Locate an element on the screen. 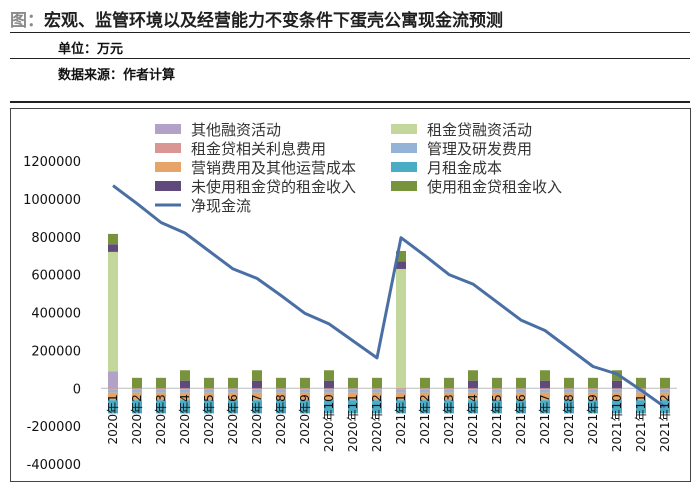  x-tick-label: 2020年6 is located at coordinates (233, 419).